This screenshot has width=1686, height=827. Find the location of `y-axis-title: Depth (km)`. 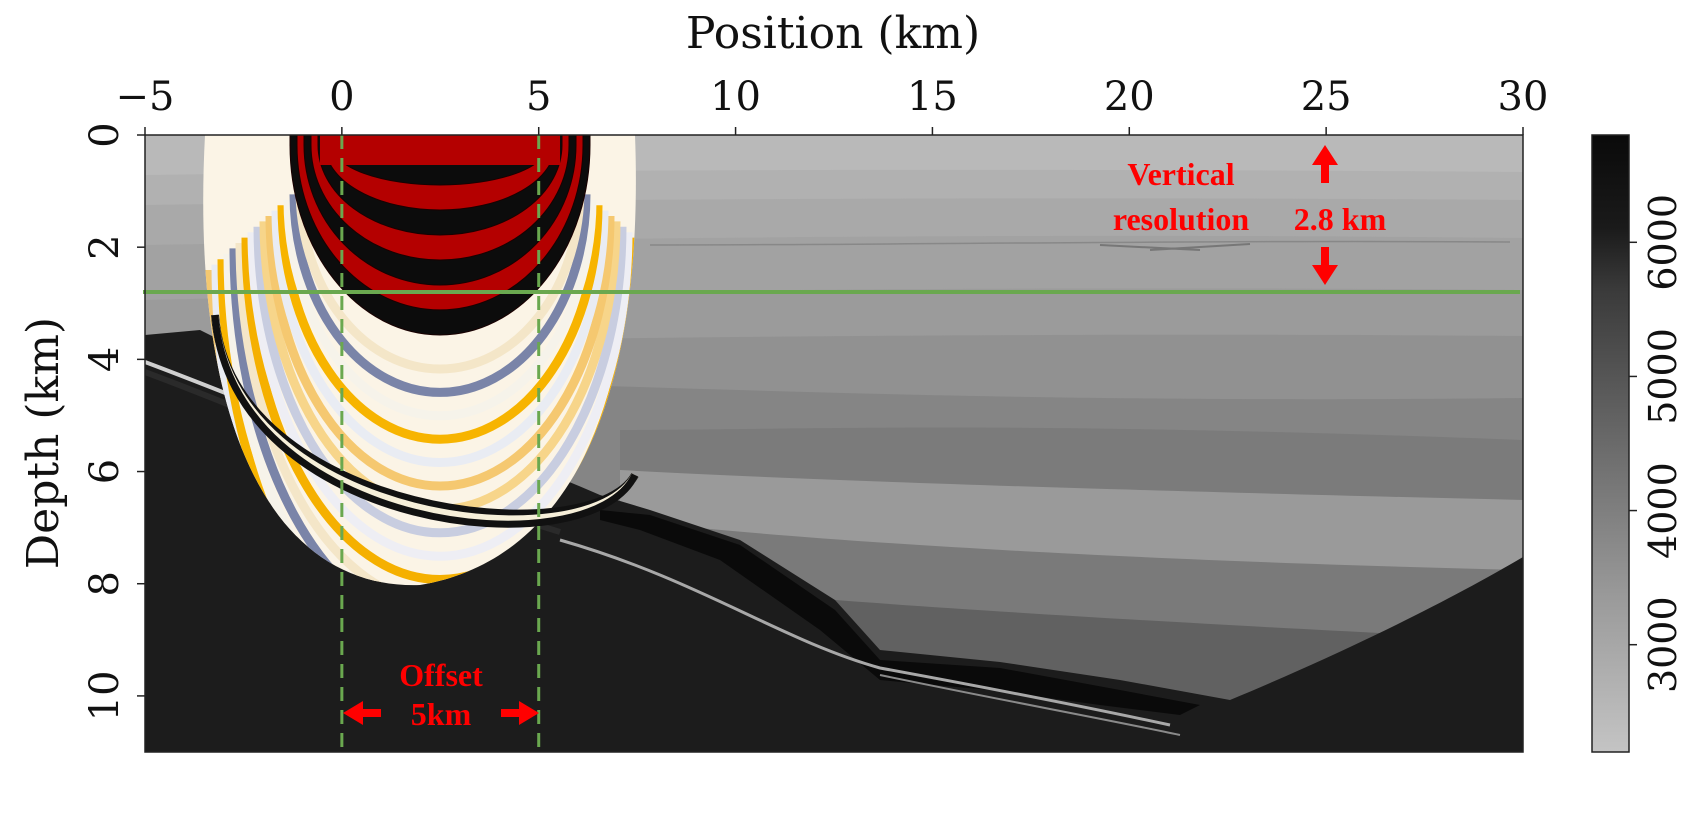

y-axis-title: Depth (km) is located at coordinates (43, 443).